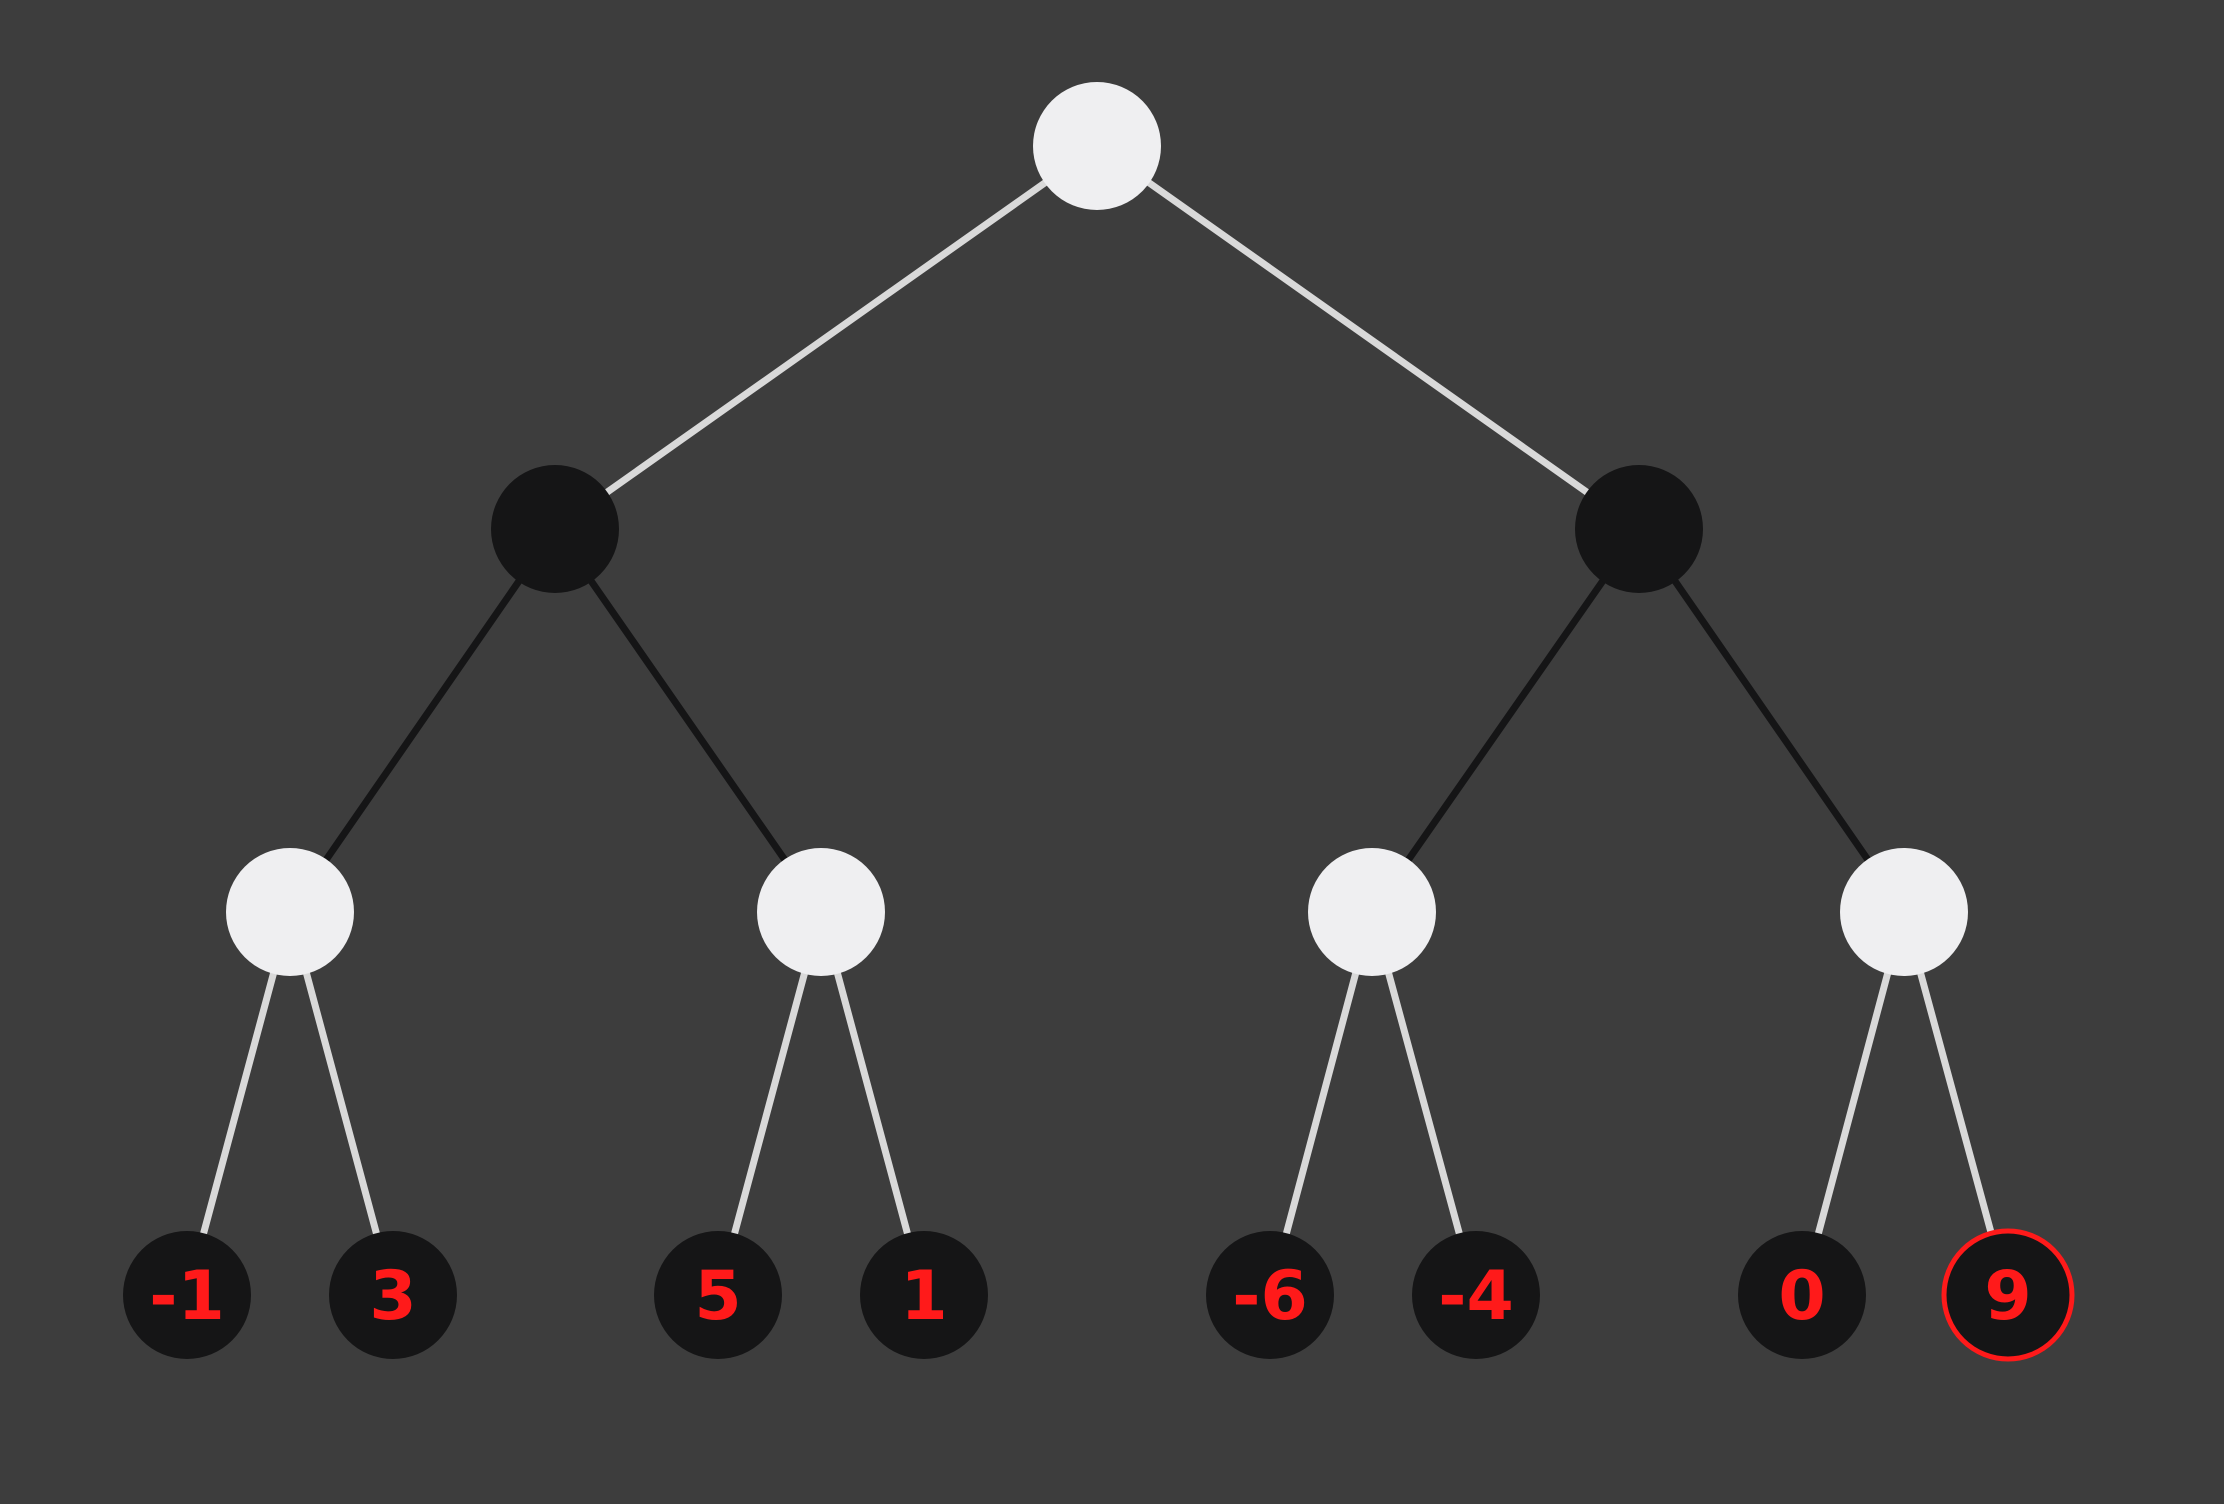 The image size is (2224, 1504). I want to click on leaf-value-3: 5, so click(717, 1296).